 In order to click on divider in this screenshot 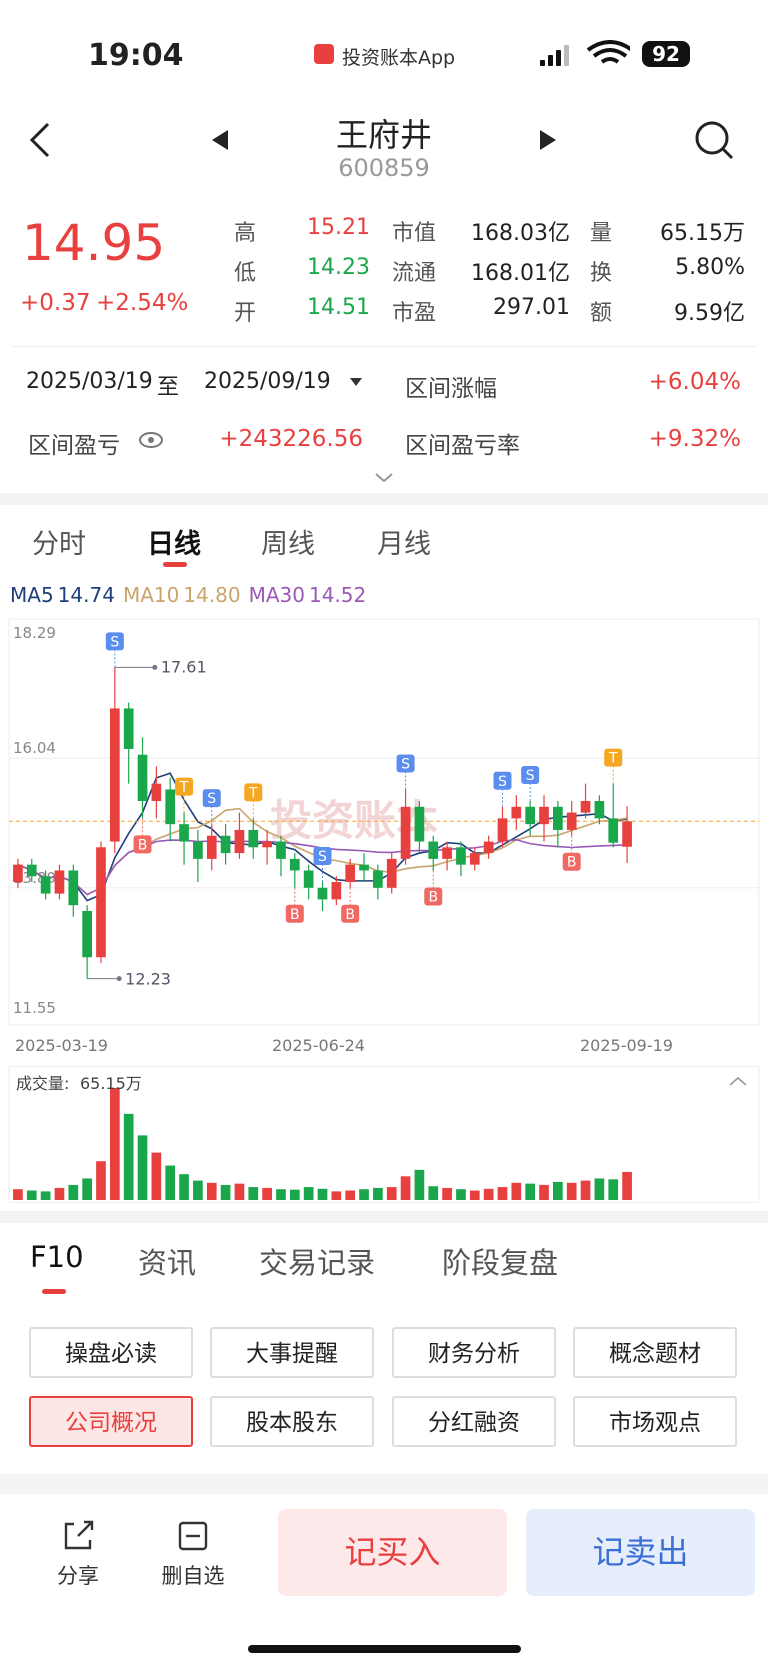, I will do `click(384, 346)`.